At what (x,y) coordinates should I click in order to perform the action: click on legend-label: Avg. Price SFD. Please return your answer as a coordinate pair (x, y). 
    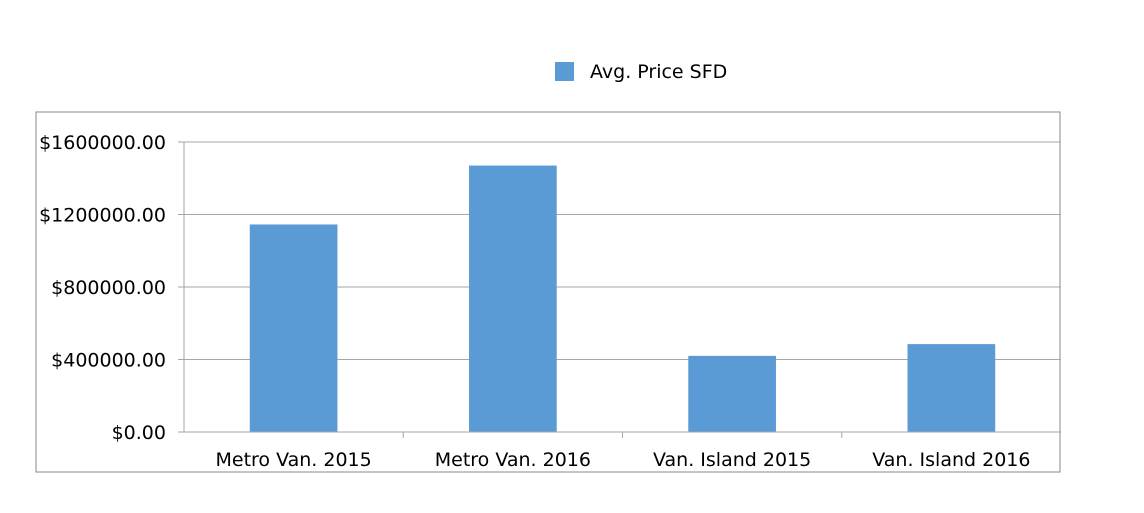
    Looking at the image, I should click on (658, 72).